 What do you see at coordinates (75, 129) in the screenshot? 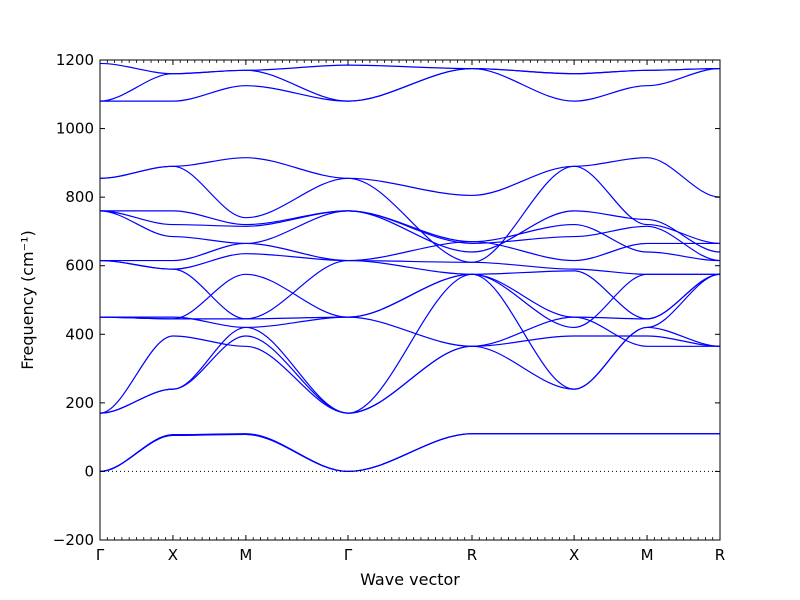
I see `y-tick-label: 1000` at bounding box center [75, 129].